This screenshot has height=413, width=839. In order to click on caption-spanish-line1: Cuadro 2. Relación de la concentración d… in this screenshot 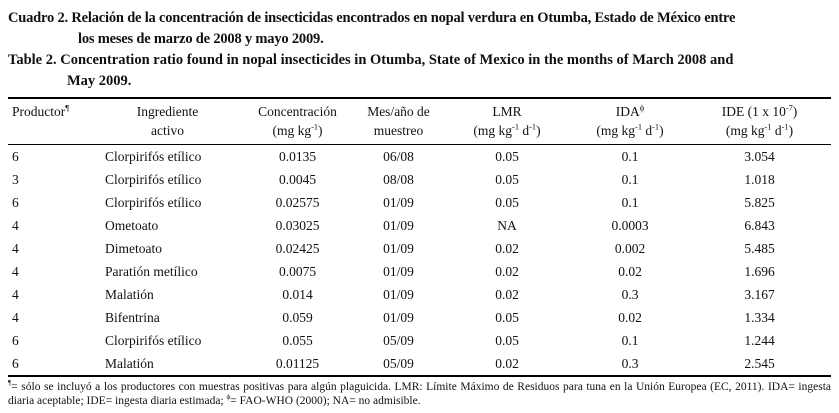, I will do `click(372, 18)`.